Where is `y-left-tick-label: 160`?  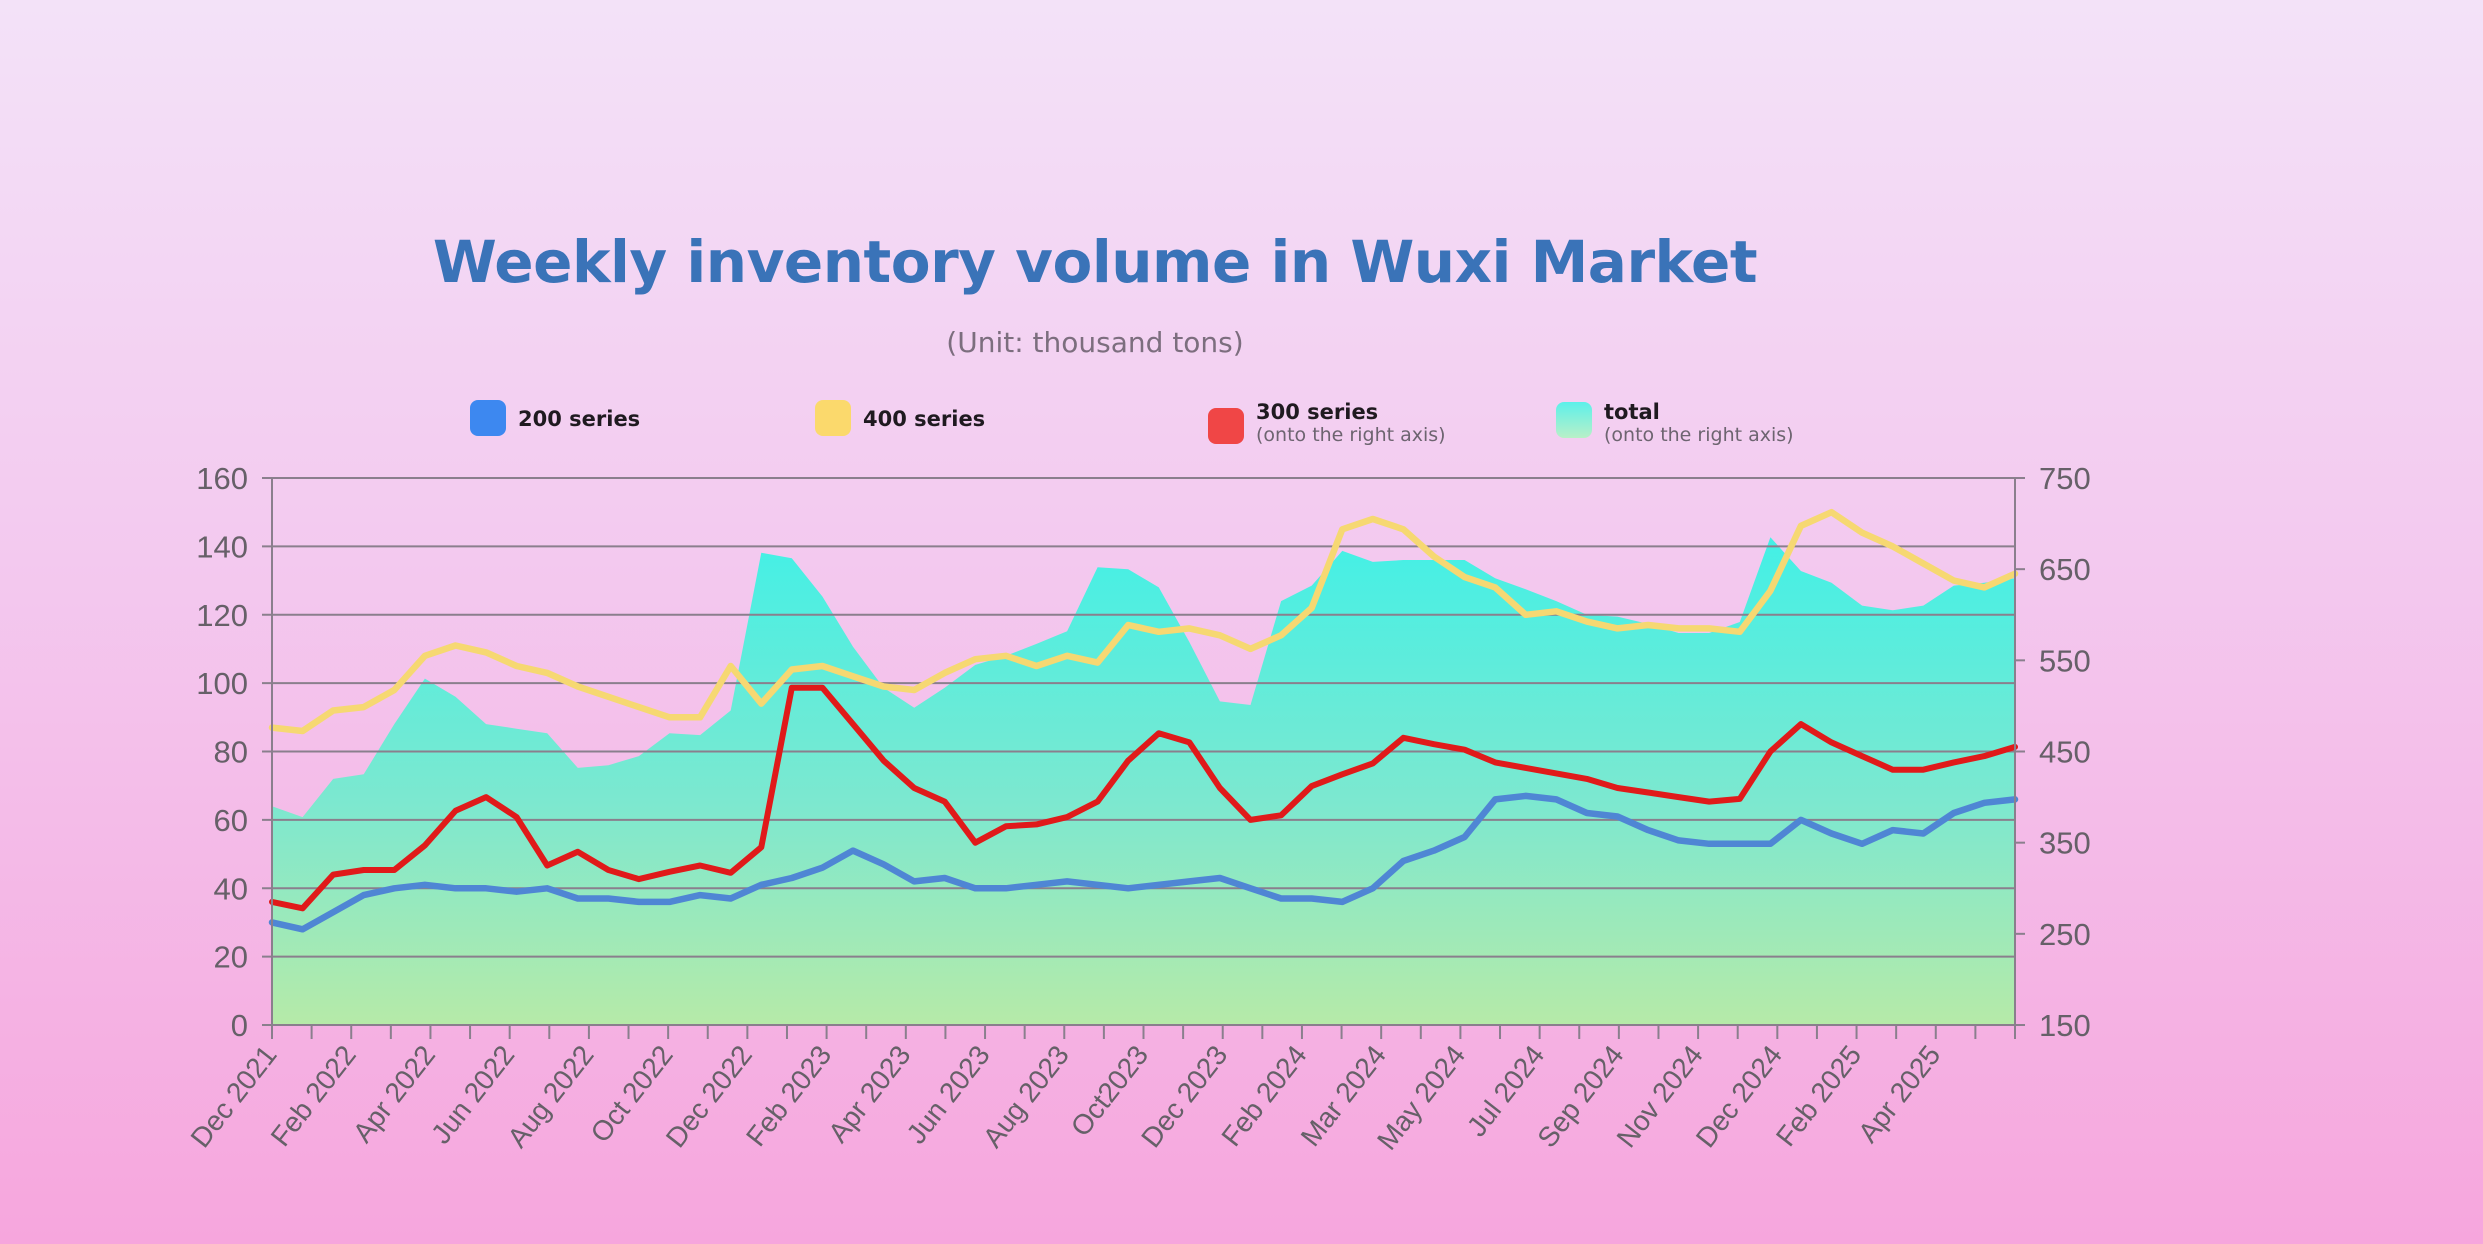 y-left-tick-label: 160 is located at coordinates (222, 478).